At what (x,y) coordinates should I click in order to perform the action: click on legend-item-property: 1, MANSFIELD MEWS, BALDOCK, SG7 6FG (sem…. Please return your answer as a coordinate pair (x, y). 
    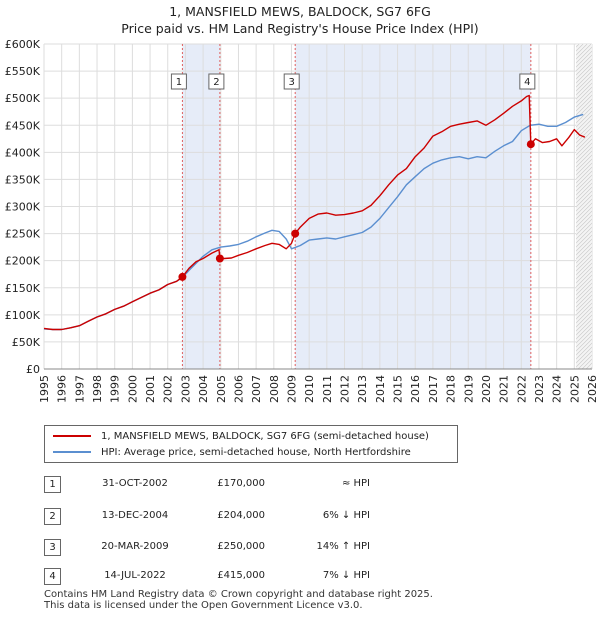
    Looking at the image, I should click on (241, 436).